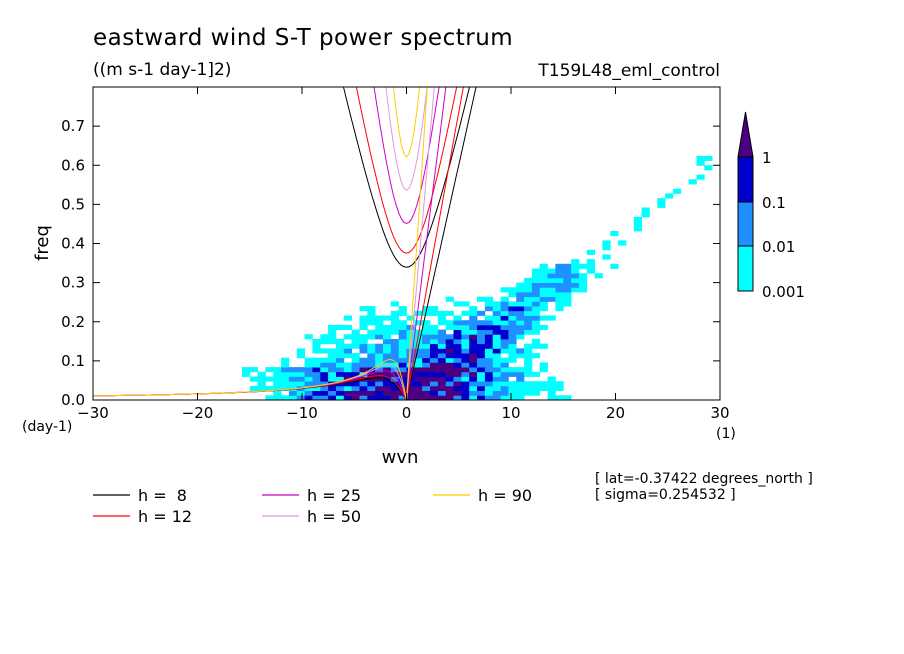 The height and width of the screenshot is (654, 904). What do you see at coordinates (745, 134) in the screenshot?
I see `colorbar-arrow` at bounding box center [745, 134].